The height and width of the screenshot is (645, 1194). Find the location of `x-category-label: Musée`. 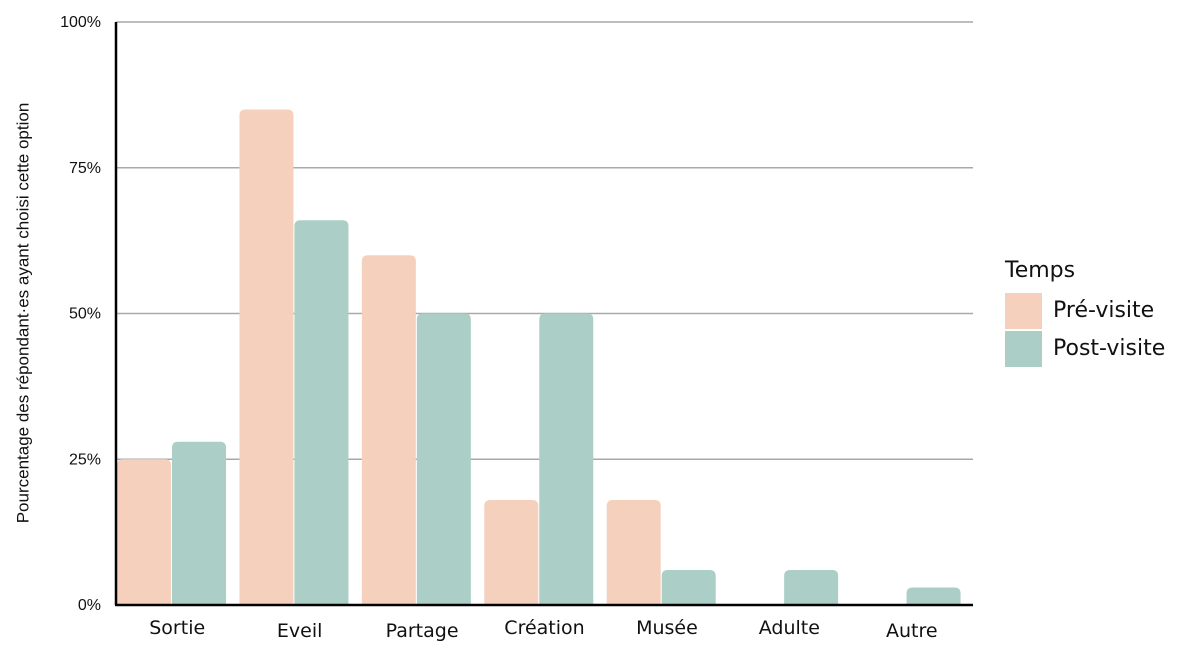

x-category-label: Musée is located at coordinates (667, 628).